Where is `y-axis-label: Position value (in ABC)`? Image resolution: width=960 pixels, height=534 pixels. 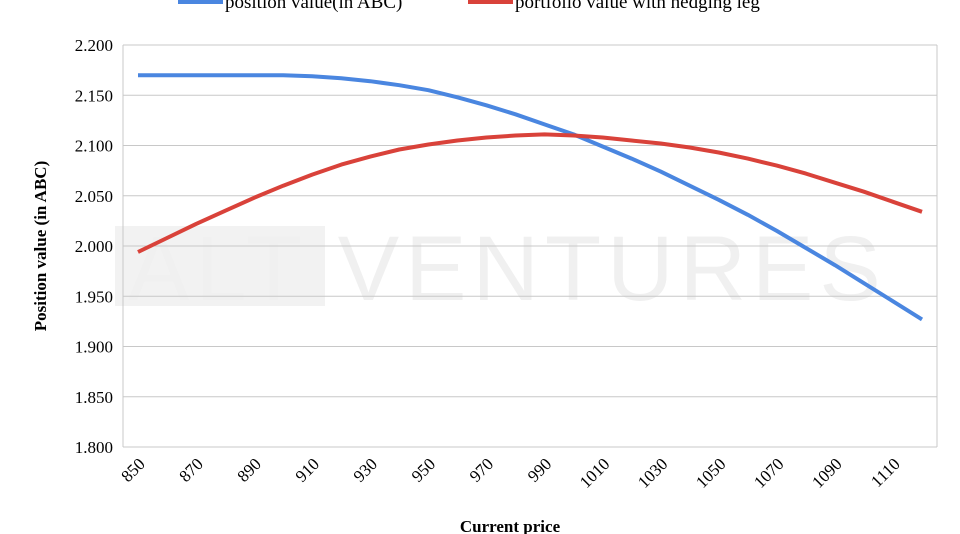 y-axis-label: Position value (in ABC) is located at coordinates (40, 246).